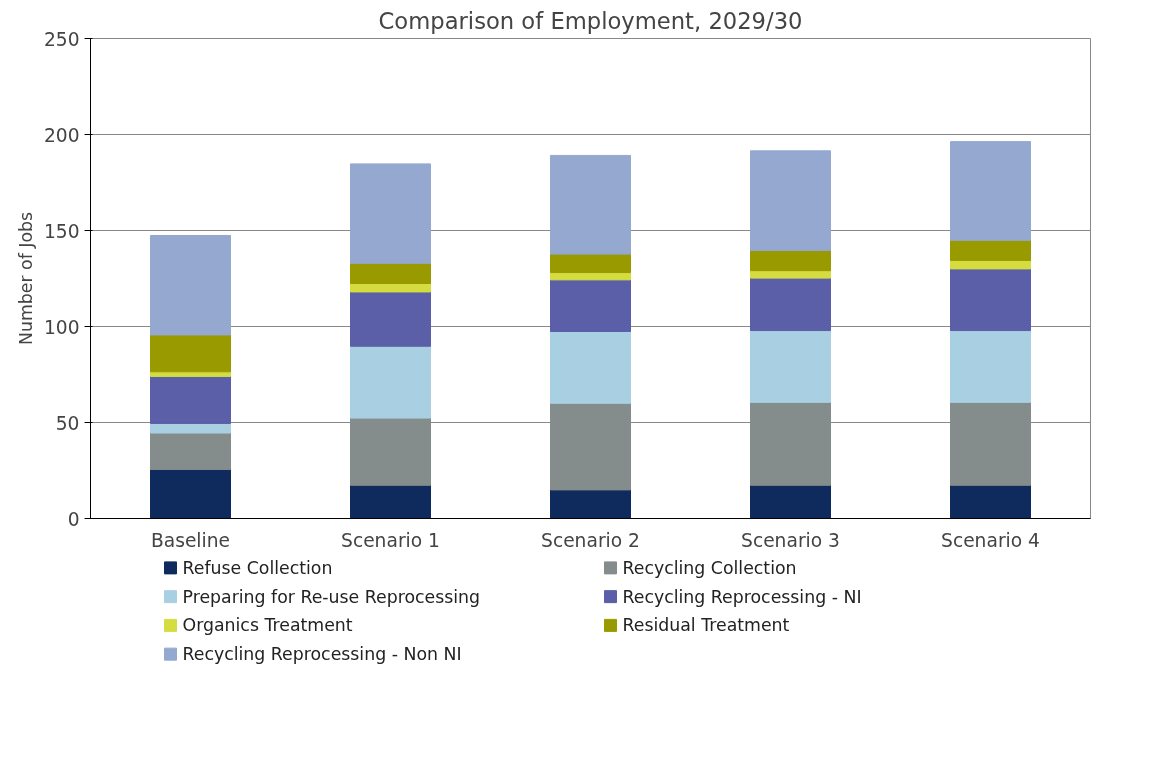 The image size is (1163, 758). I want to click on y-tick-label: 150, so click(61, 231).